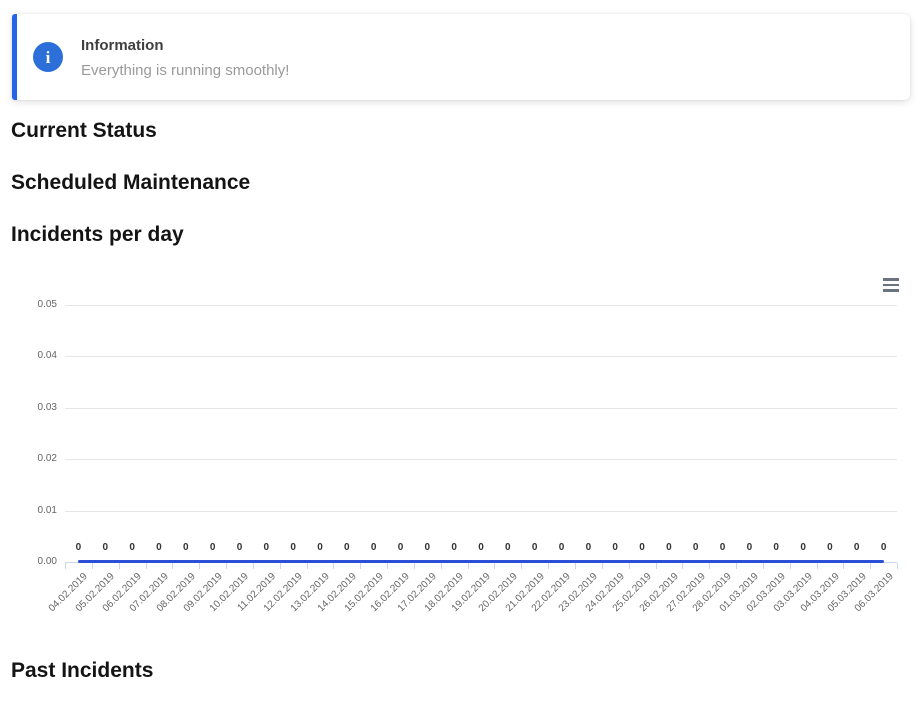  I want to click on y-axis-label: 0.00, so click(47, 561).